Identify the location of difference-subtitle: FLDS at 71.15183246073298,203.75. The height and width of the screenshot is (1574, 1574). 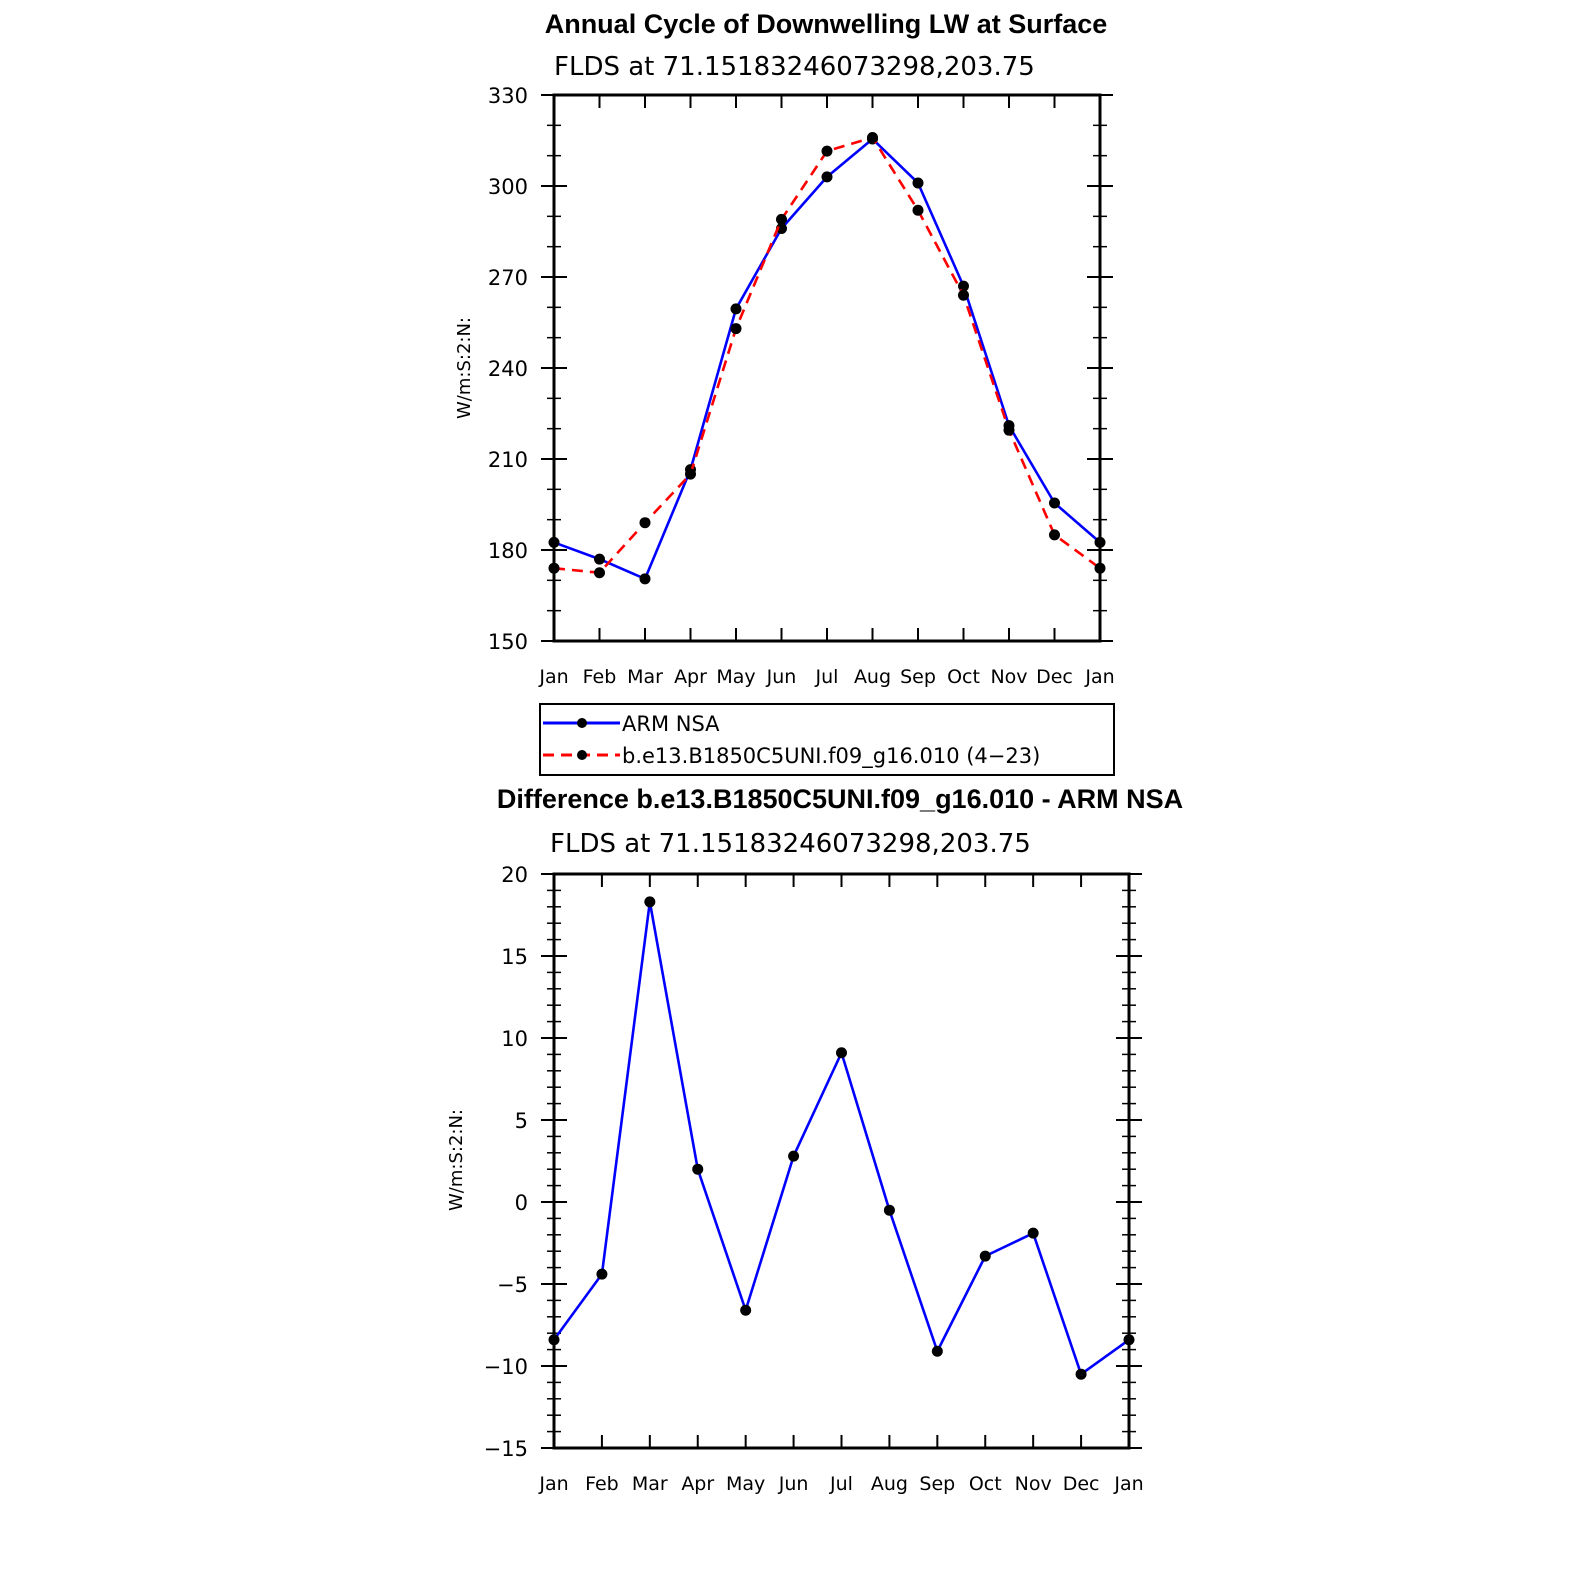
(790, 844).